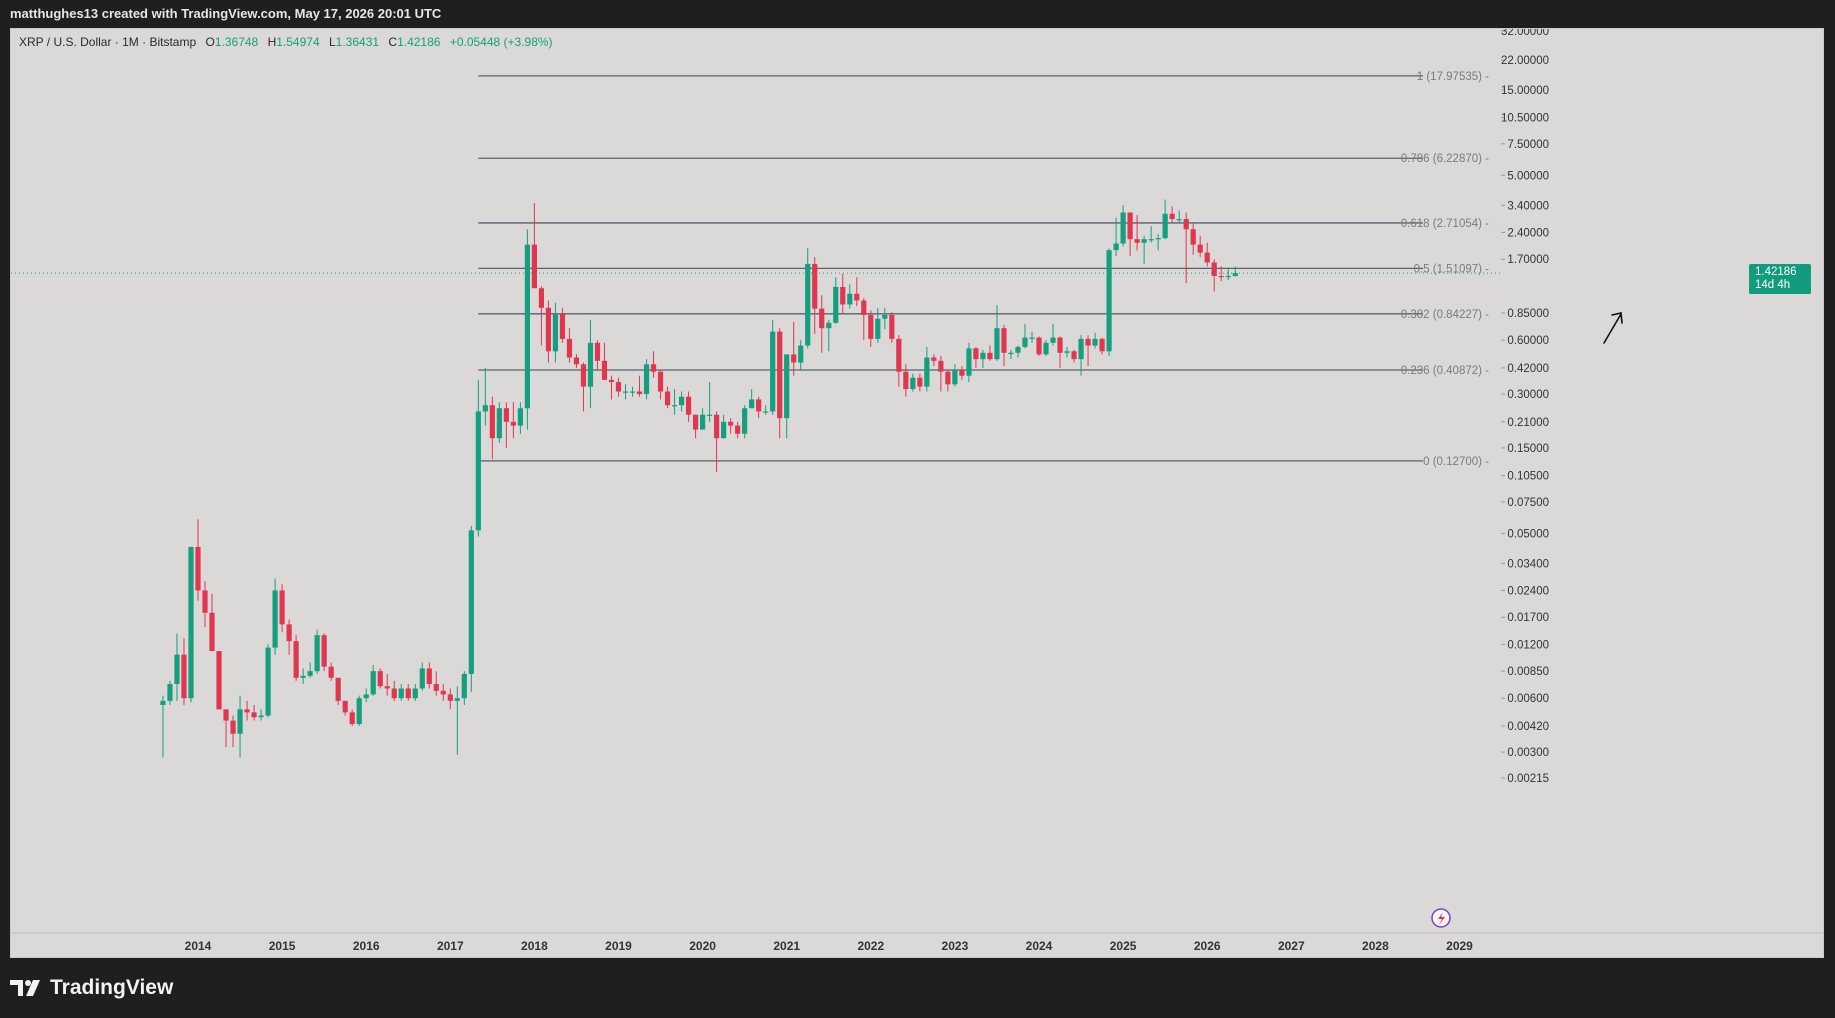 Image resolution: width=1835 pixels, height=1018 pixels. Describe the element at coordinates (534, 946) in the screenshot. I see `time-tick-label: 2018` at that location.